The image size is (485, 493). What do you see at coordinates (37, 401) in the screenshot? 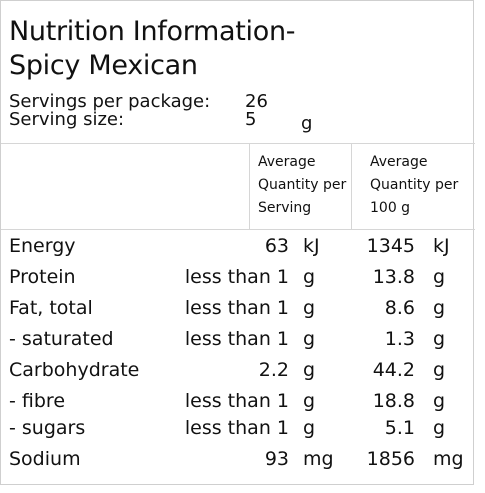
I see `nutrient-name: - fibre` at bounding box center [37, 401].